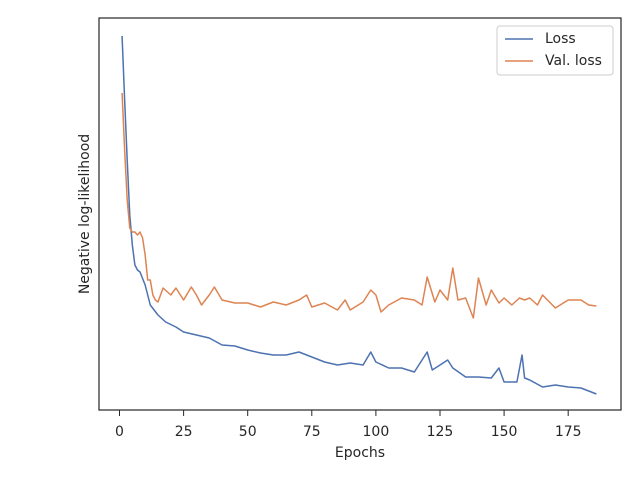 This screenshot has height=480, width=640. Describe the element at coordinates (312, 432) in the screenshot. I see `x-tick-label: 75` at that location.